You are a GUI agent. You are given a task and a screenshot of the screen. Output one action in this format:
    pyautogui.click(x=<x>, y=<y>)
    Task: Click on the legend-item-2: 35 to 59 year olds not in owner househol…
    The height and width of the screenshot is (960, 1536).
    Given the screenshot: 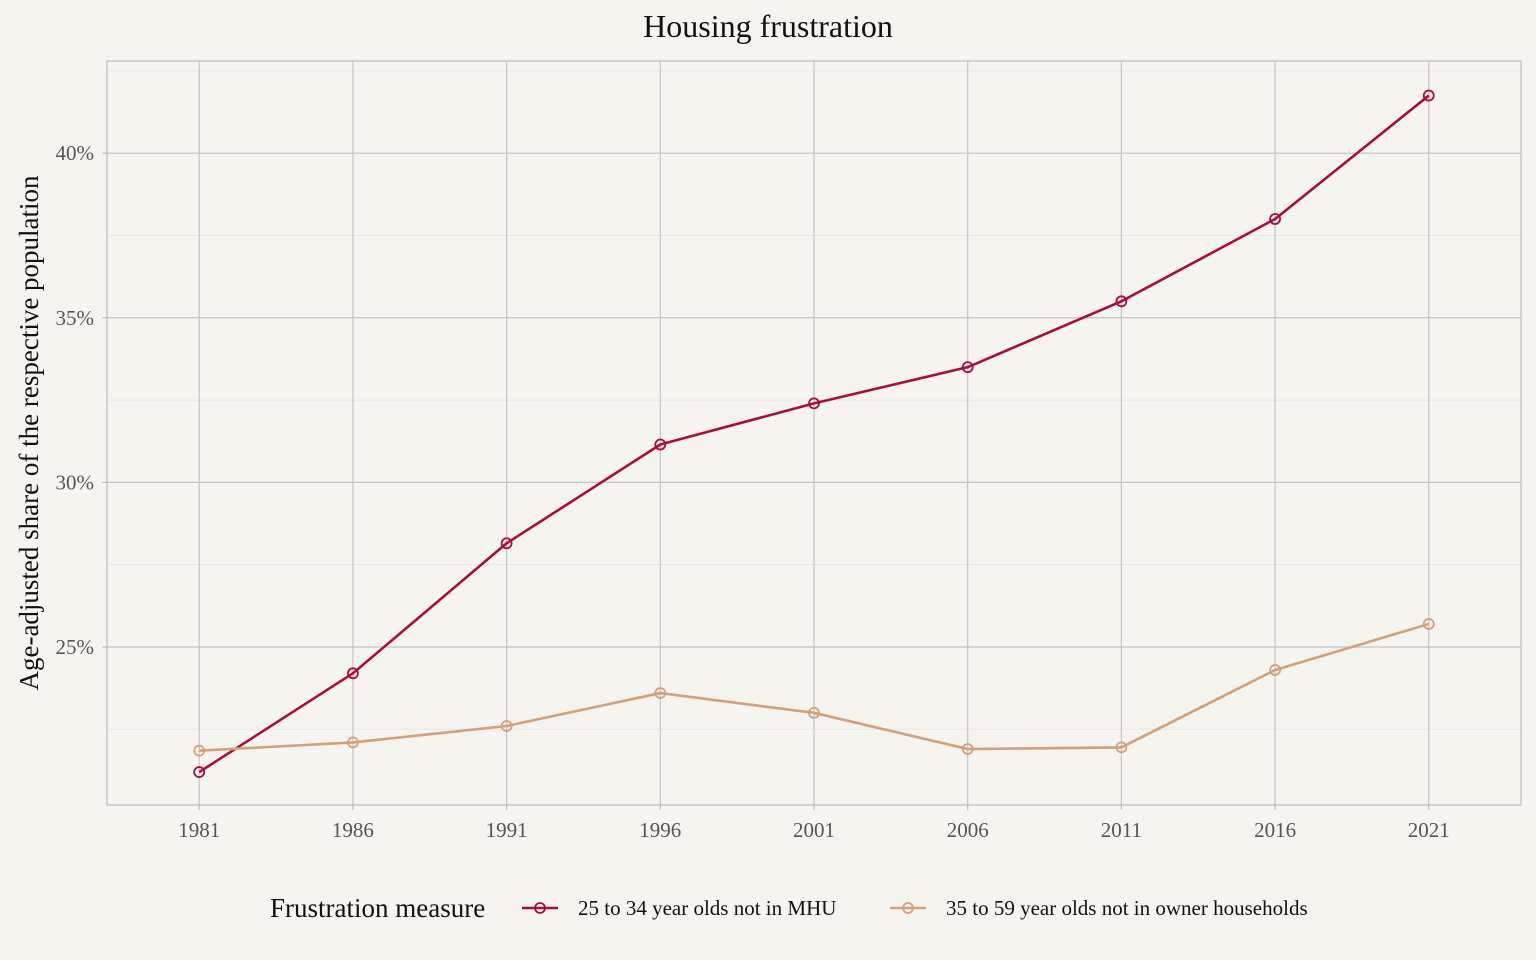 What is the action you would take?
    pyautogui.click(x=1099, y=908)
    